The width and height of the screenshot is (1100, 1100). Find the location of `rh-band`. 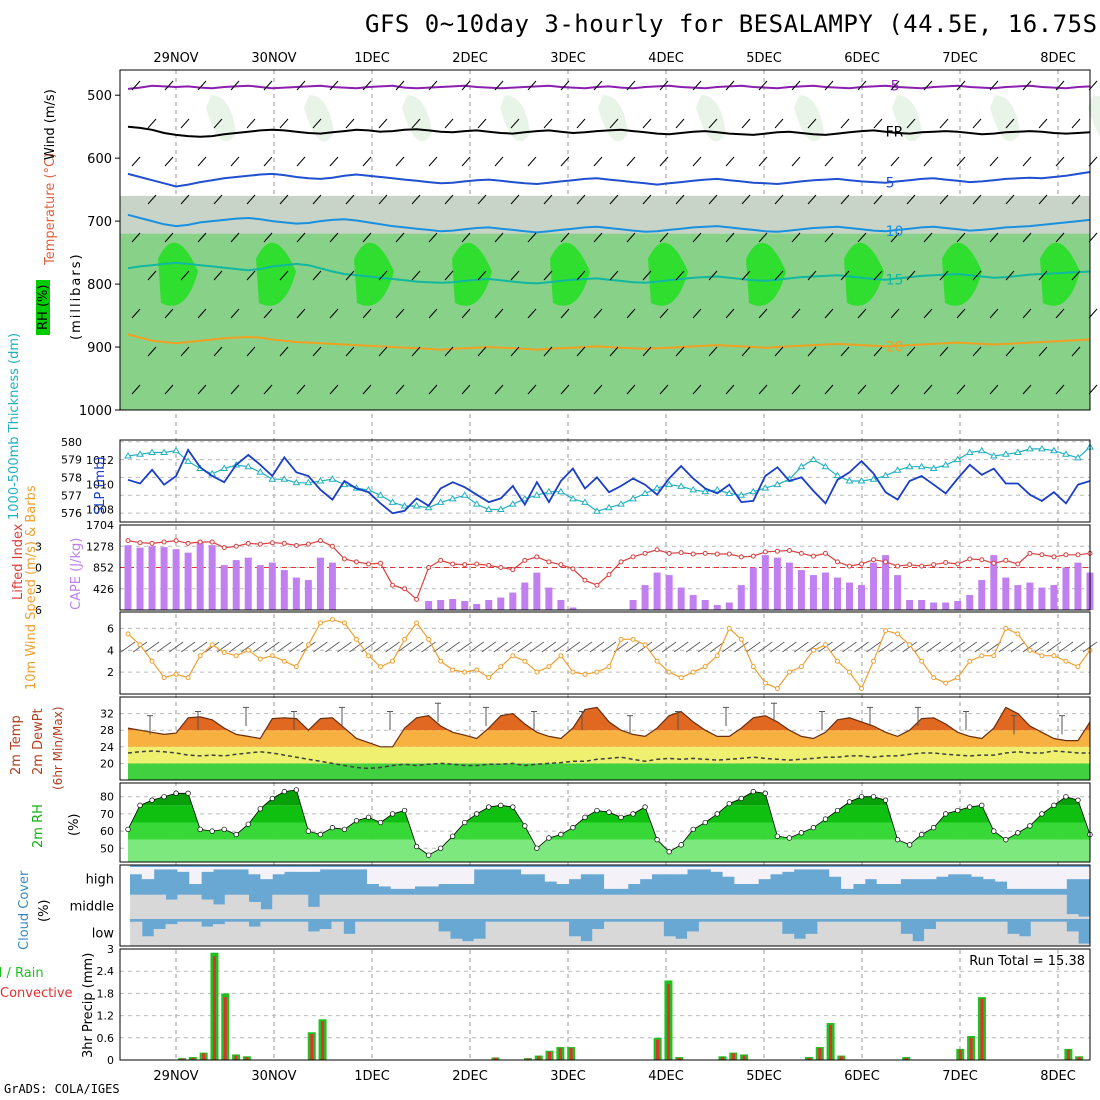

rh-band is located at coordinates (609, 850).